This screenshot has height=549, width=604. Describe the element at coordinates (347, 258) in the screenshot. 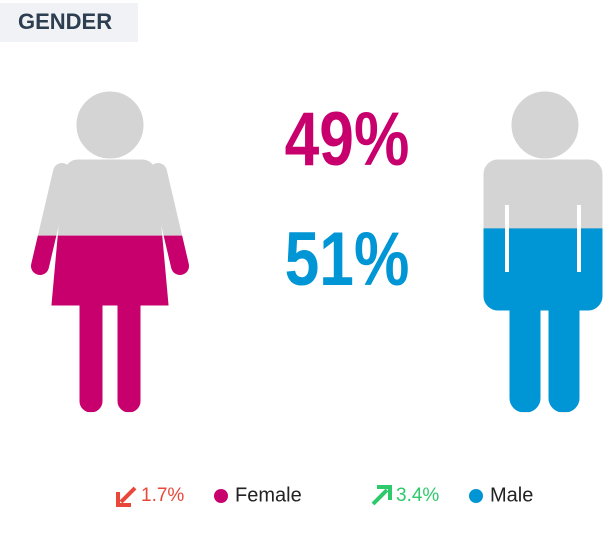

I see `value-label: 51%` at that location.